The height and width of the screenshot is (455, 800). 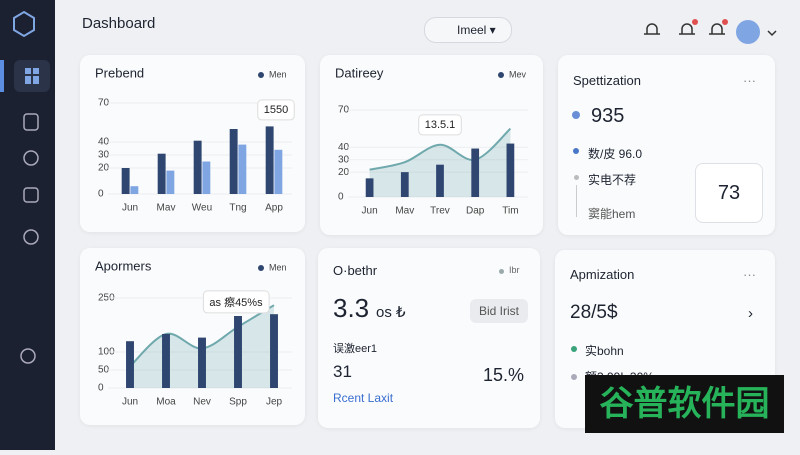 What do you see at coordinates (510, 211) in the screenshot?
I see `x-tick-label: Tim` at bounding box center [510, 211].